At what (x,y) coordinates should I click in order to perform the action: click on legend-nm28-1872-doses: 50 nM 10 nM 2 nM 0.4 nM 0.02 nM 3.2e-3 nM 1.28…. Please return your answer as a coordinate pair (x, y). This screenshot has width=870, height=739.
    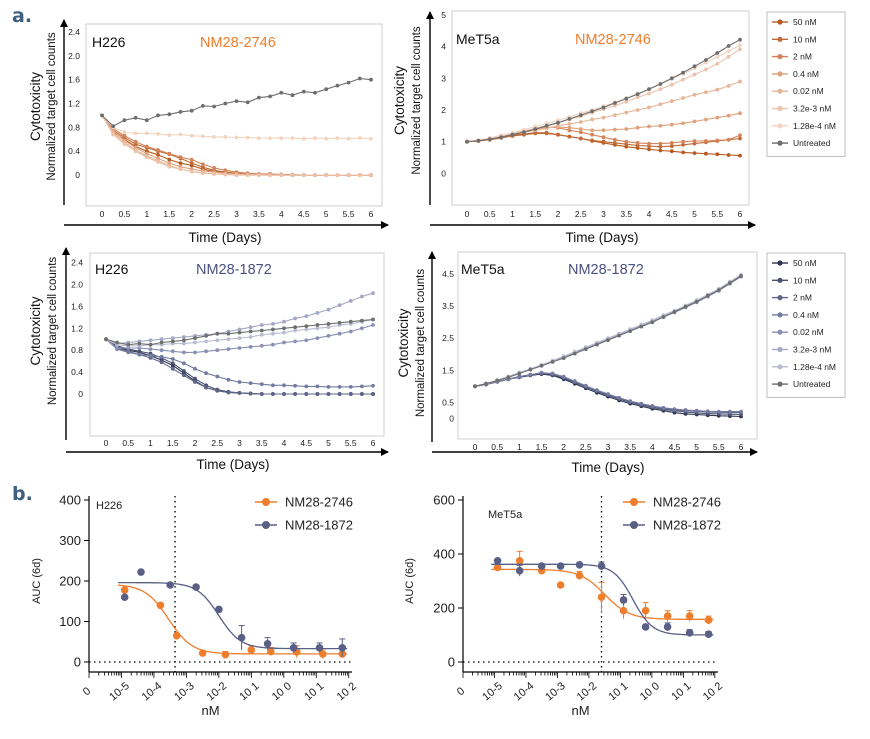
    Looking at the image, I should click on (806, 325).